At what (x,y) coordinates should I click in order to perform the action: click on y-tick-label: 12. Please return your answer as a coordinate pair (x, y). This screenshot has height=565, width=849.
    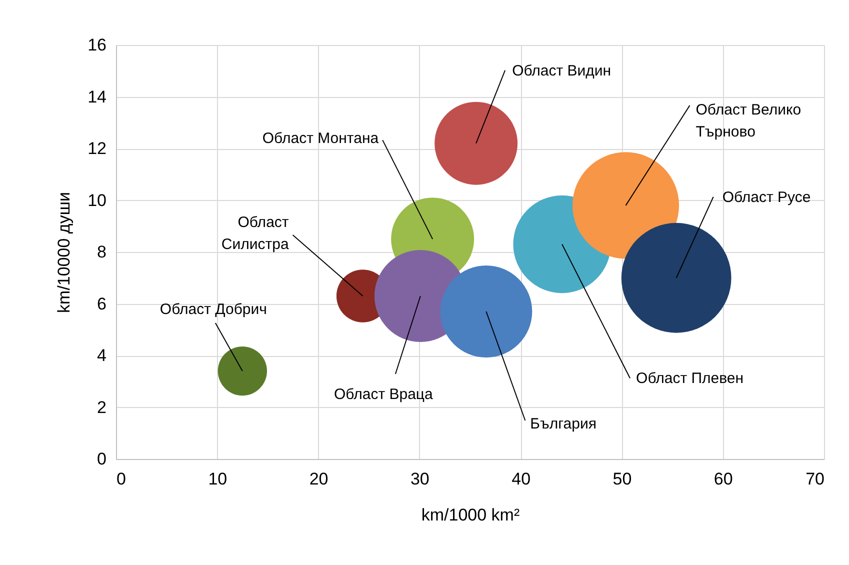
    Looking at the image, I should click on (97, 148).